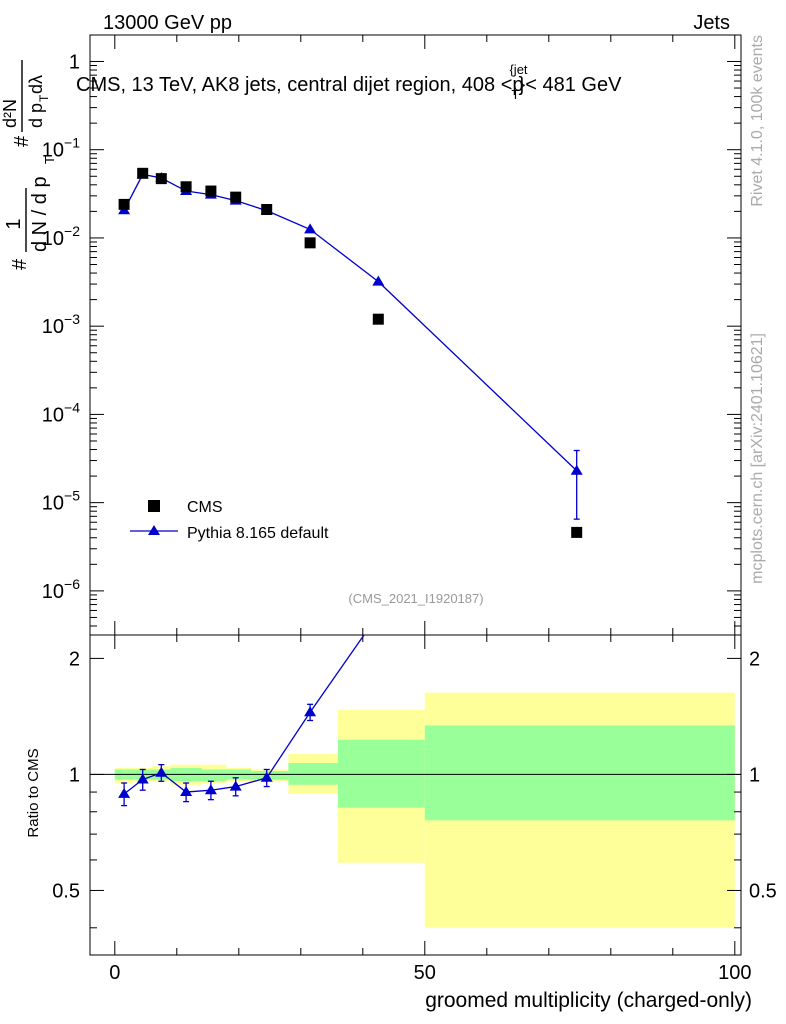 The height and width of the screenshot is (1024, 786). I want to click on ratio-y-tick-label-left: 0.5, so click(66, 891).